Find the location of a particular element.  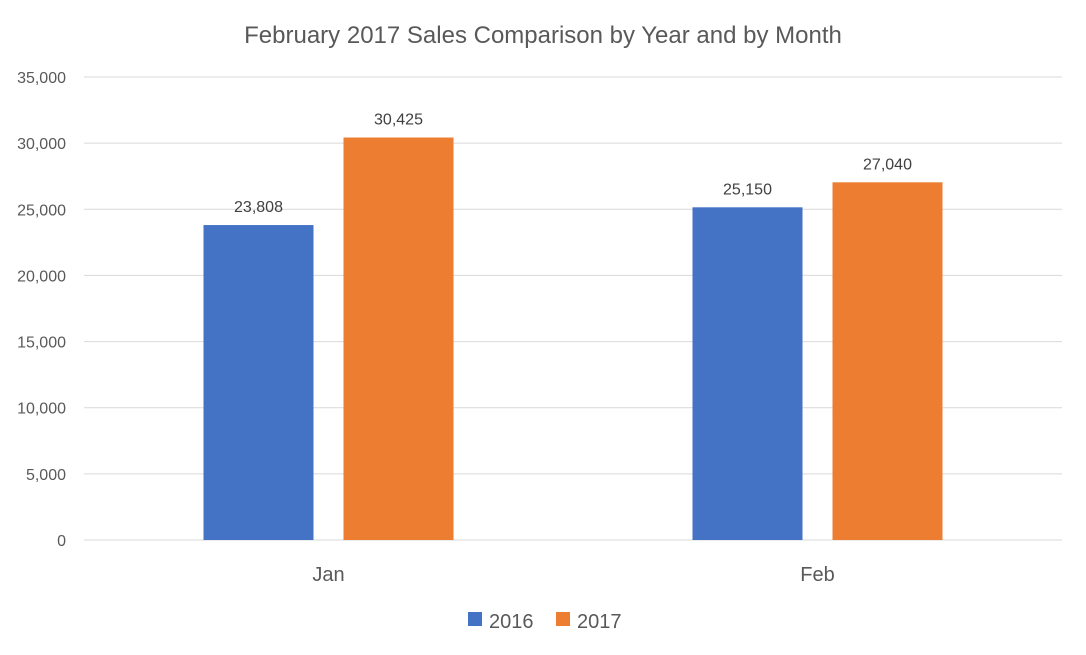

data-label: 27,040 is located at coordinates (887, 164).